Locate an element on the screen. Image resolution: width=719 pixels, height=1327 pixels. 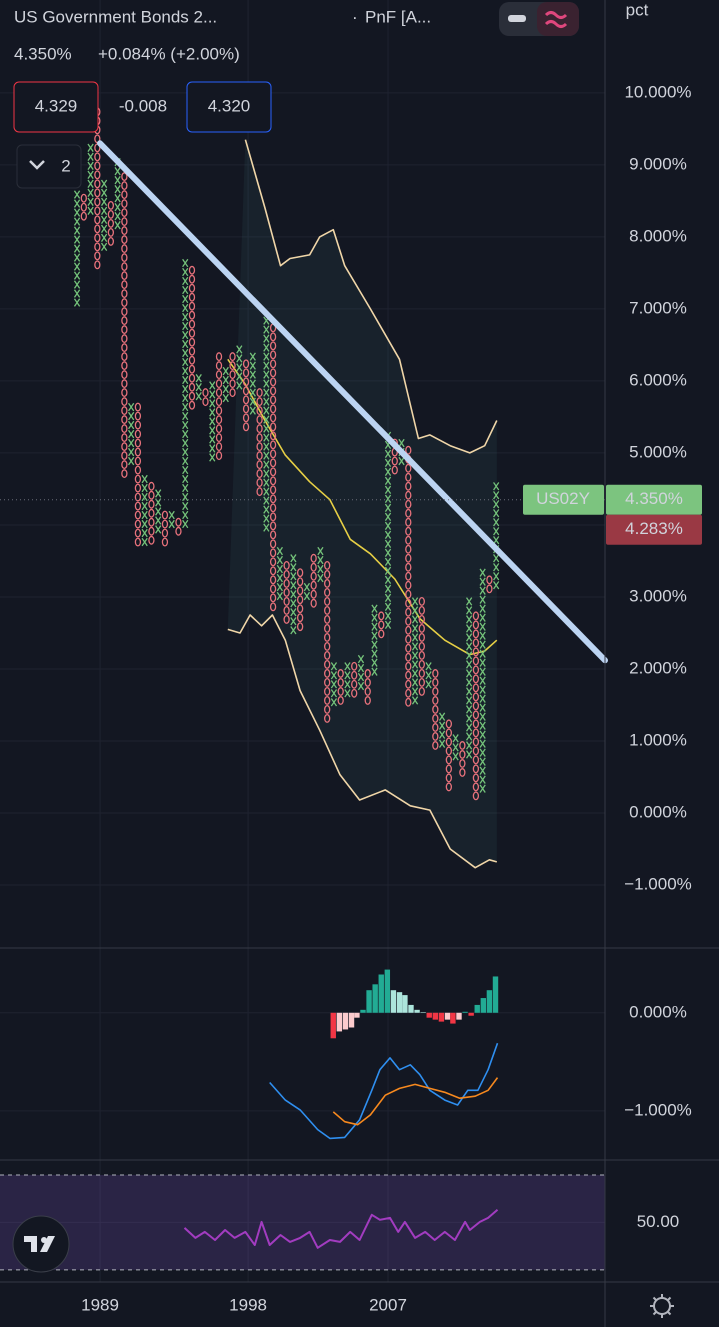
ask-box is located at coordinates (229, 107).